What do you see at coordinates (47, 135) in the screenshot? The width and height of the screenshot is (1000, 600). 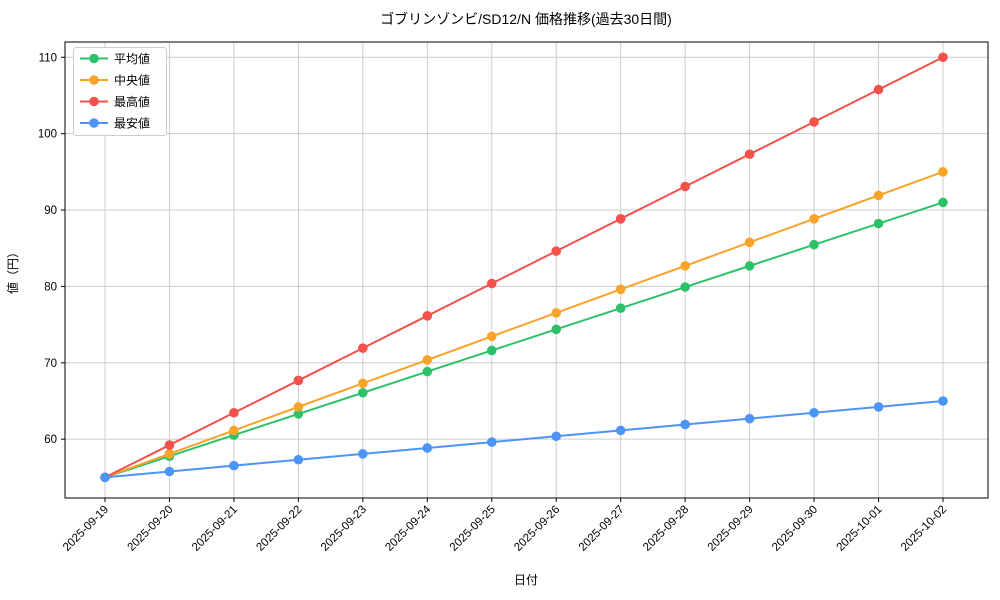 I see `y-tick-label: 100` at bounding box center [47, 135].